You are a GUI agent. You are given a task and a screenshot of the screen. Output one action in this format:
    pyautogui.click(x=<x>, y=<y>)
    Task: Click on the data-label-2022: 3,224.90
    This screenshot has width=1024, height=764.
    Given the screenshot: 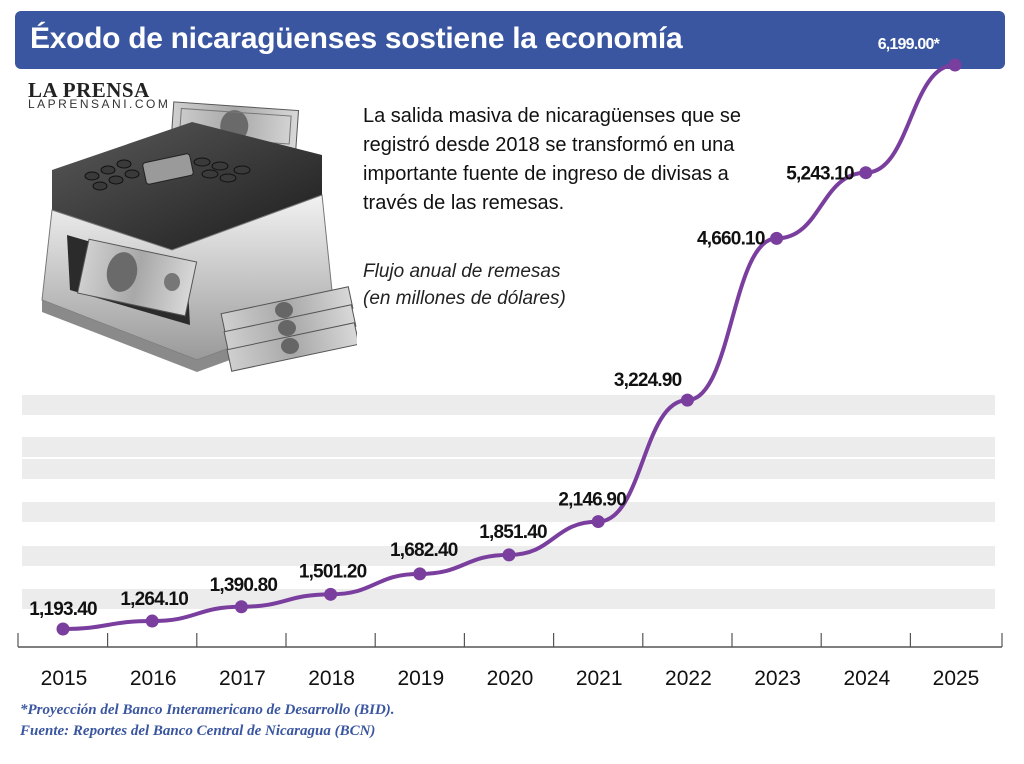 What is the action you would take?
    pyautogui.click(x=648, y=380)
    